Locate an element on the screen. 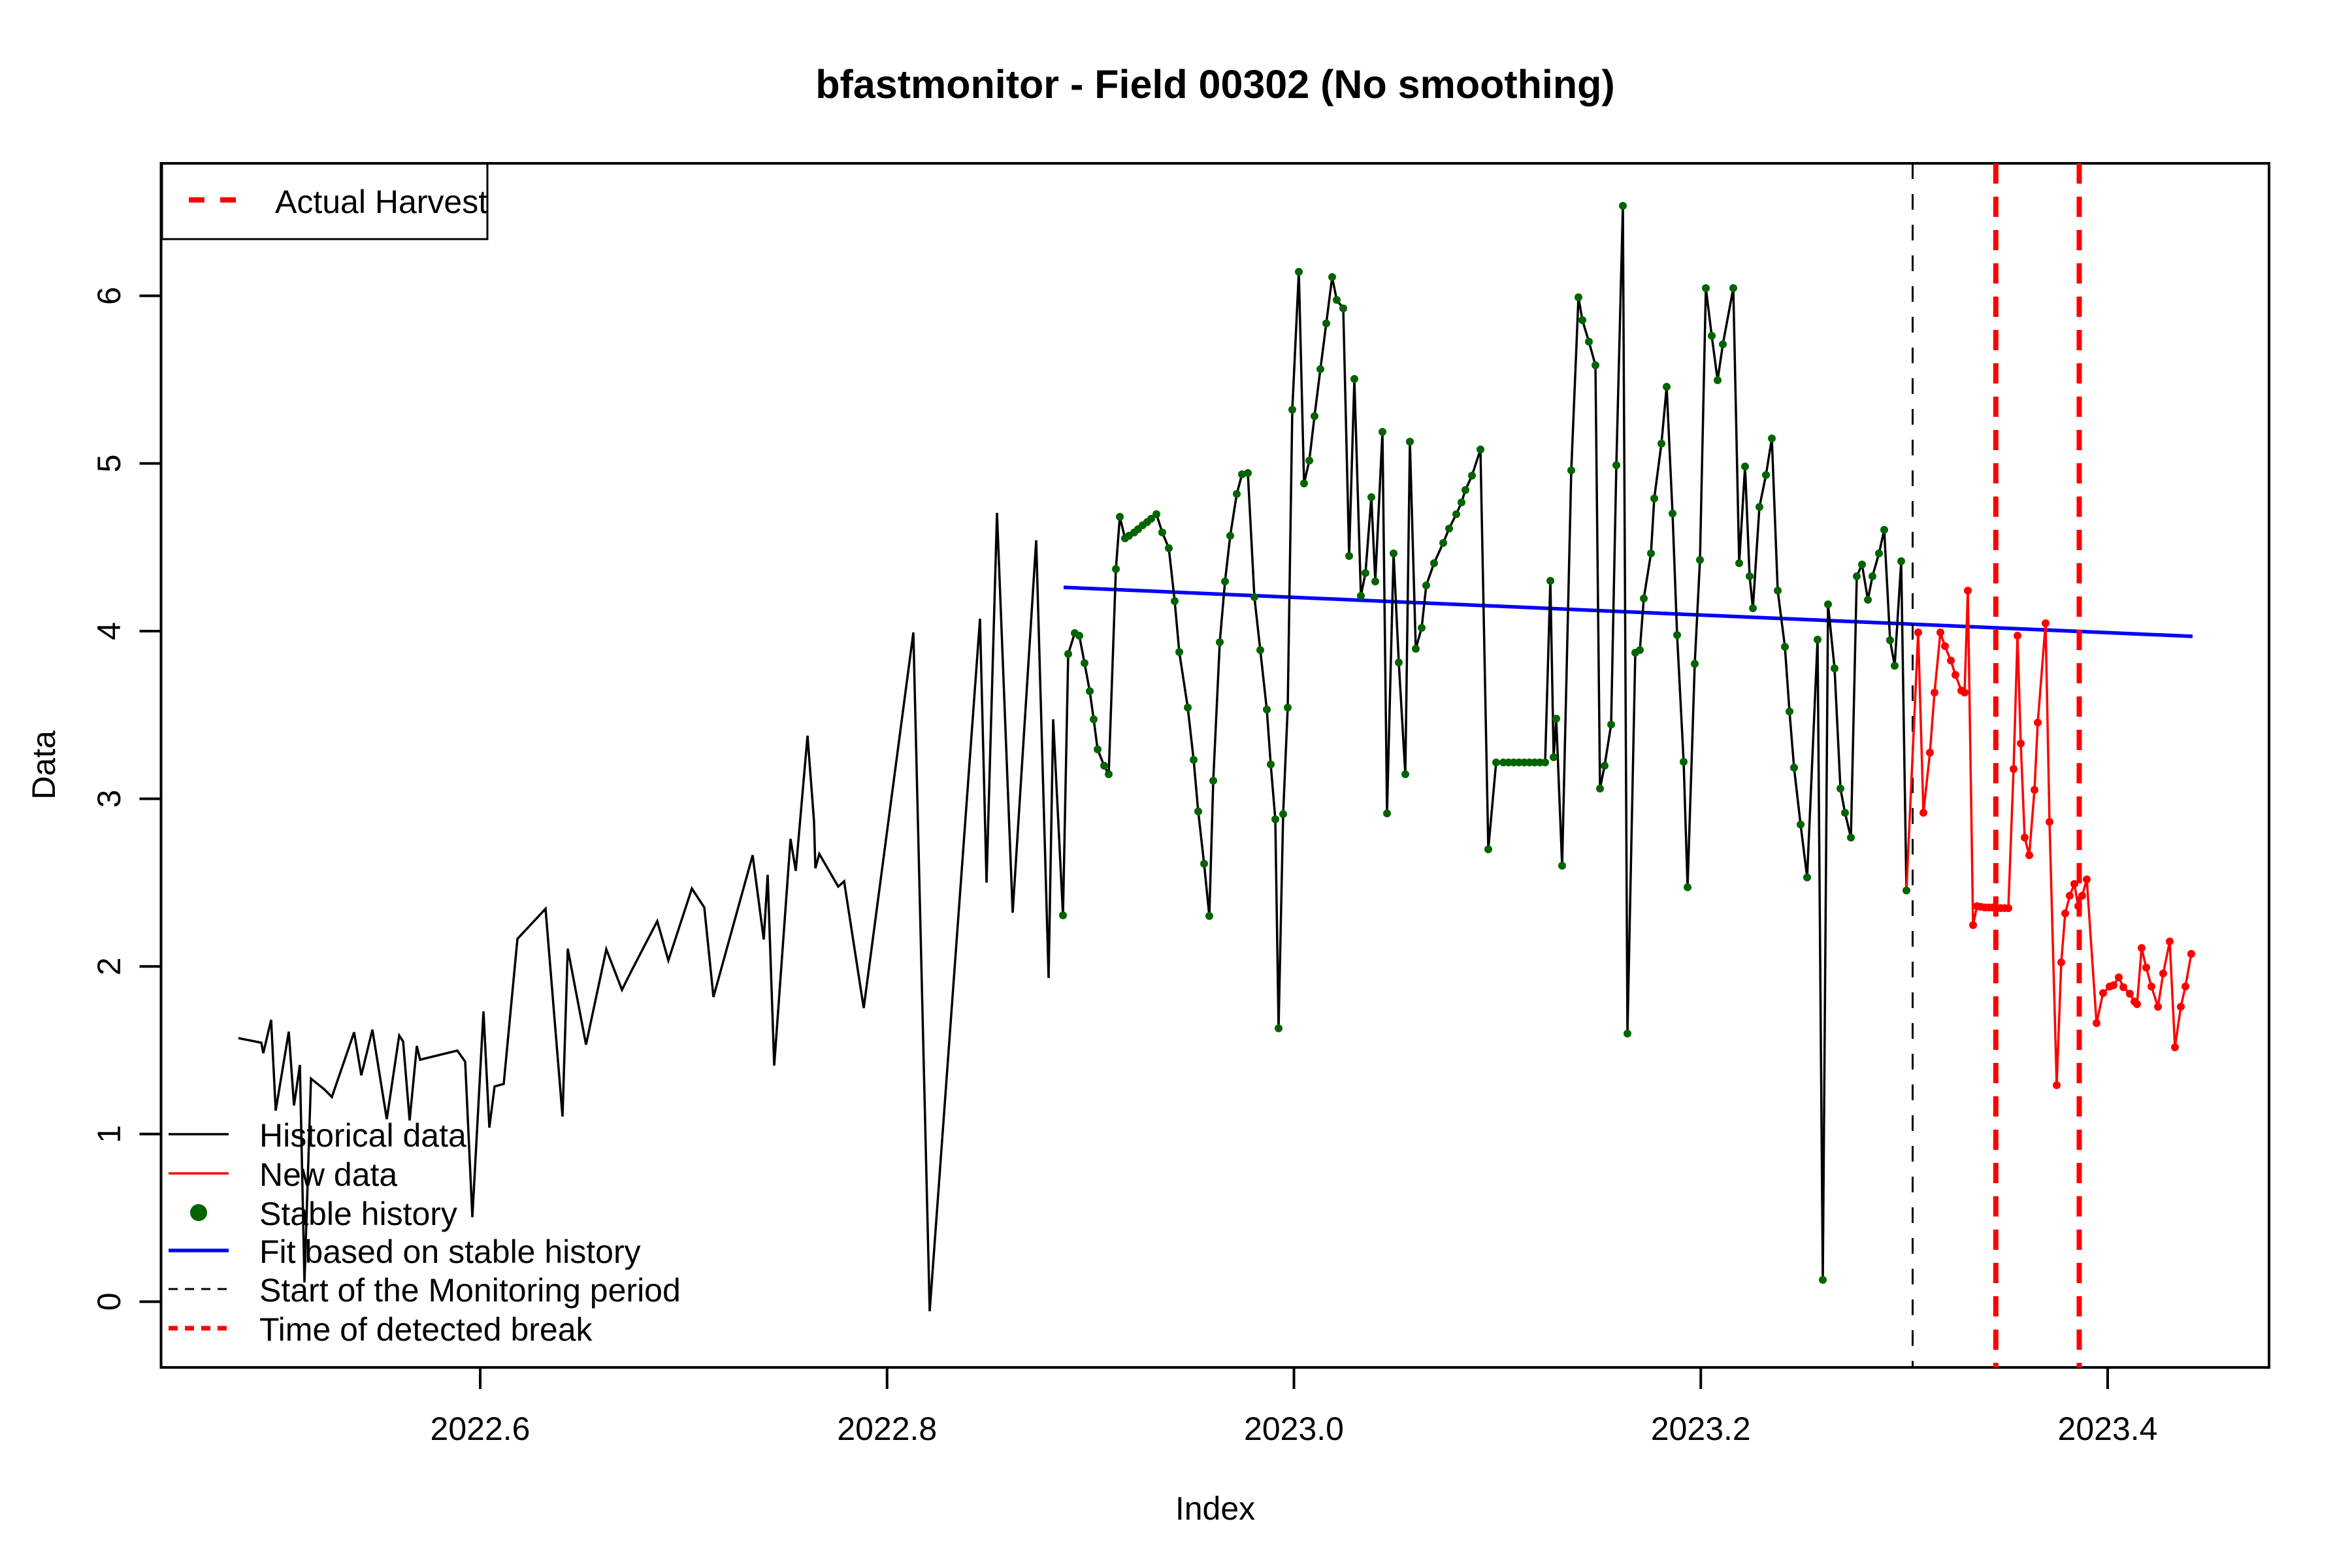 This screenshot has width=2352, height=1568. svg-text: Data is located at coordinates (43, 765).